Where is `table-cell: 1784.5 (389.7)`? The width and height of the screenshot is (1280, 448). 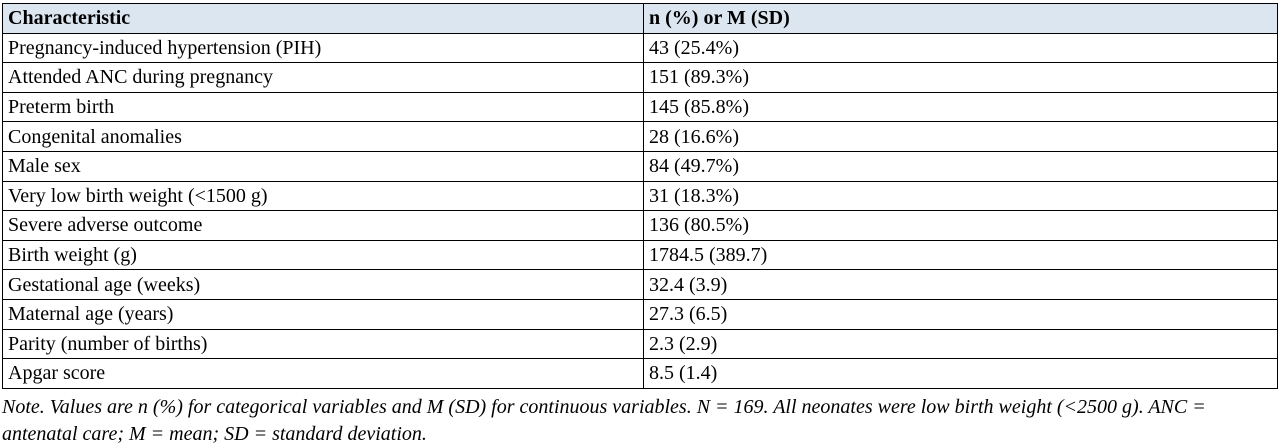 table-cell: 1784.5 (389.7) is located at coordinates (960, 255).